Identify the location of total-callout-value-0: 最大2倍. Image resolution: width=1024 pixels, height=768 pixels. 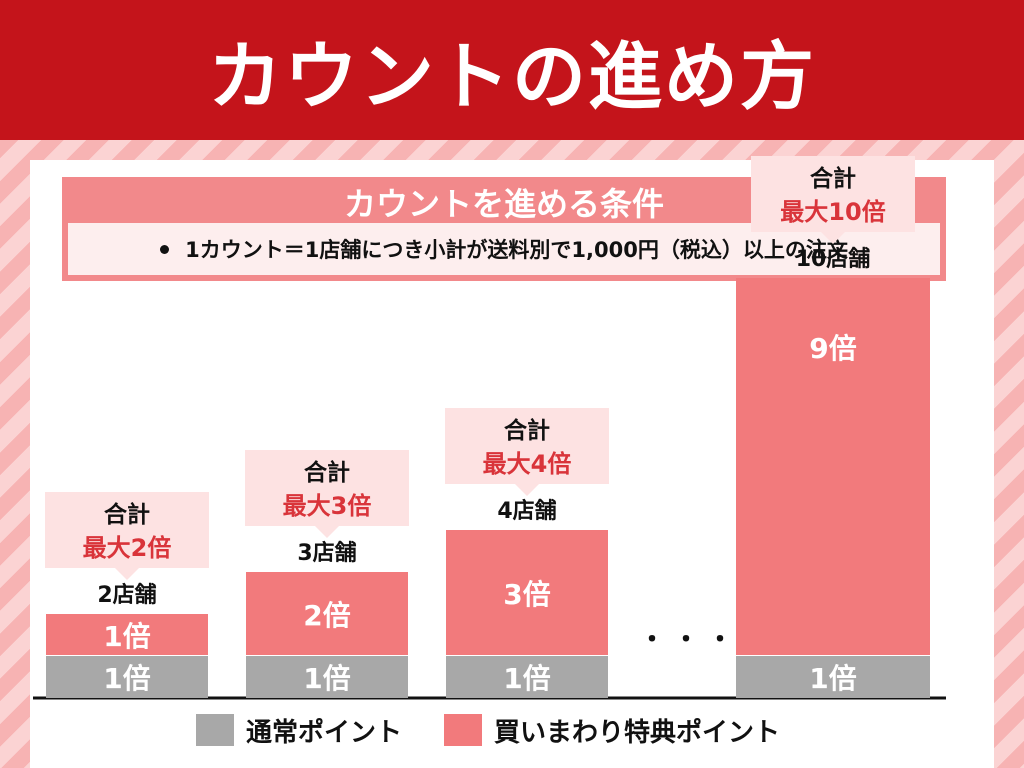
(127, 548).